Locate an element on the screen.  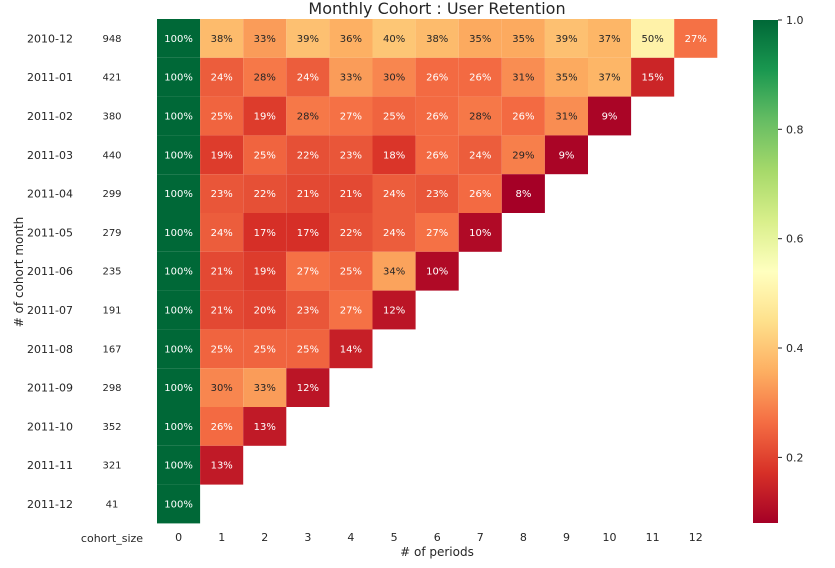
cell-value-label: 50% is located at coordinates (652, 39).